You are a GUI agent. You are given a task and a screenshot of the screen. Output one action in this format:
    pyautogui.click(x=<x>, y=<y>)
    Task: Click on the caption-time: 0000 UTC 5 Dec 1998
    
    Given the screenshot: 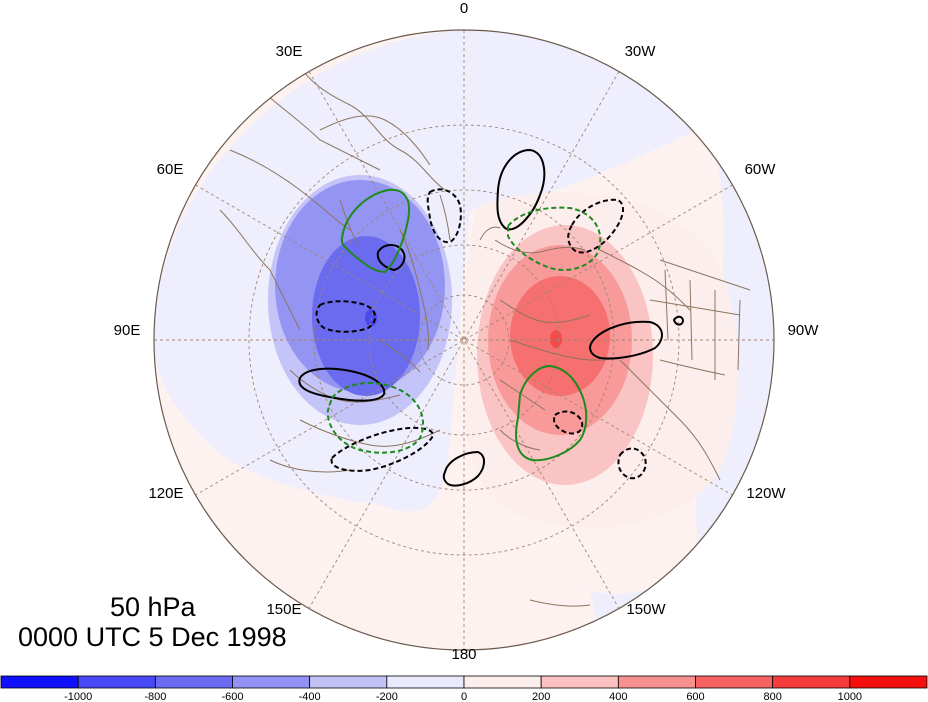 What is the action you would take?
    pyautogui.click(x=152, y=637)
    